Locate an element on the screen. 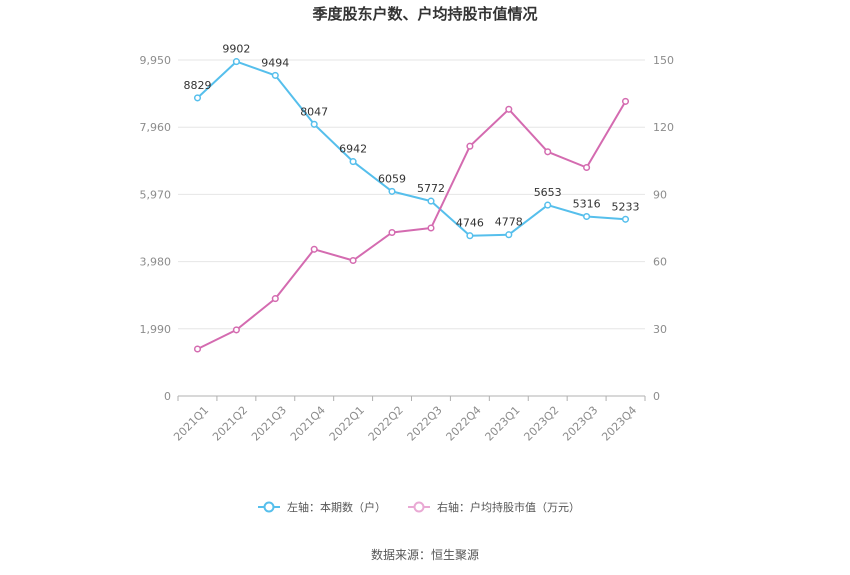  x-tick-label: 2021Q3 is located at coordinates (269, 424).